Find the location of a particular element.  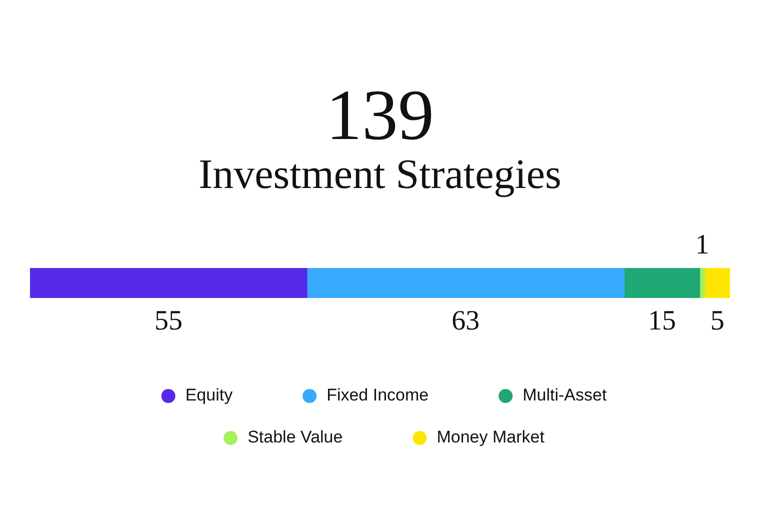

legend-label: Stable Value is located at coordinates (295, 437).